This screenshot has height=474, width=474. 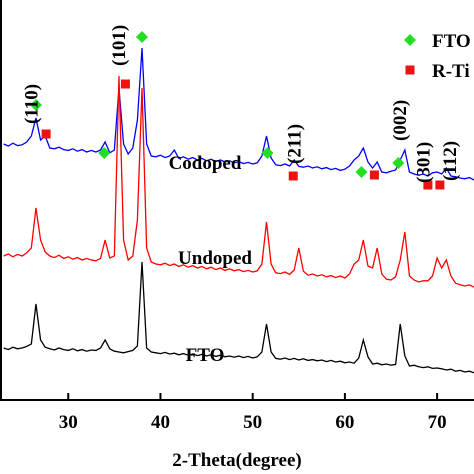 I want to click on peak-label: (211), so click(x=295, y=144).